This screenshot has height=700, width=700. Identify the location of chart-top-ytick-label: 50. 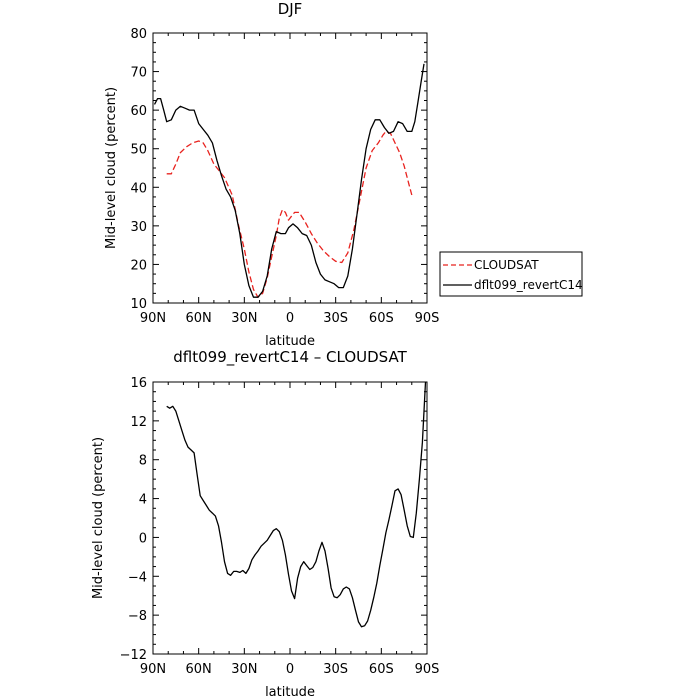
(138, 150).